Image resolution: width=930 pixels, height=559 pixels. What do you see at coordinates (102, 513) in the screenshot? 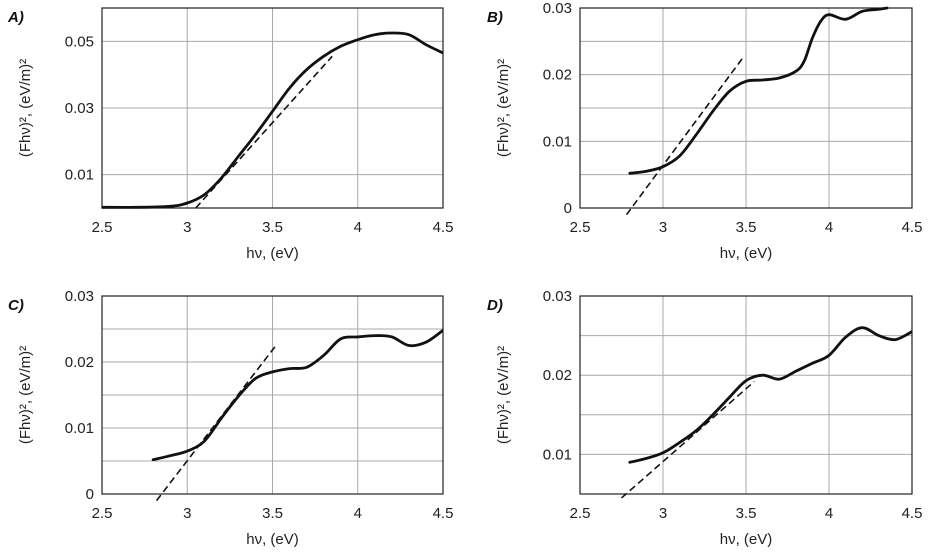
I see `panel-c-x-tick-label: 2.5` at bounding box center [102, 513].